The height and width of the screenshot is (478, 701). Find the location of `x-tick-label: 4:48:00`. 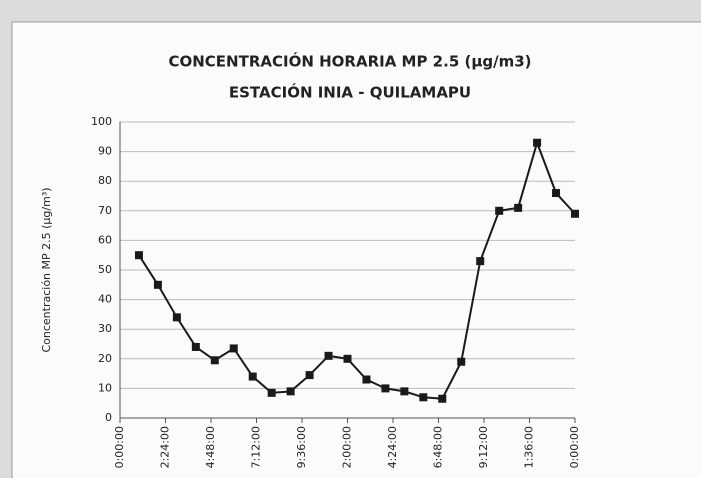

x-tick-label: 4:48:00 is located at coordinates (210, 447).